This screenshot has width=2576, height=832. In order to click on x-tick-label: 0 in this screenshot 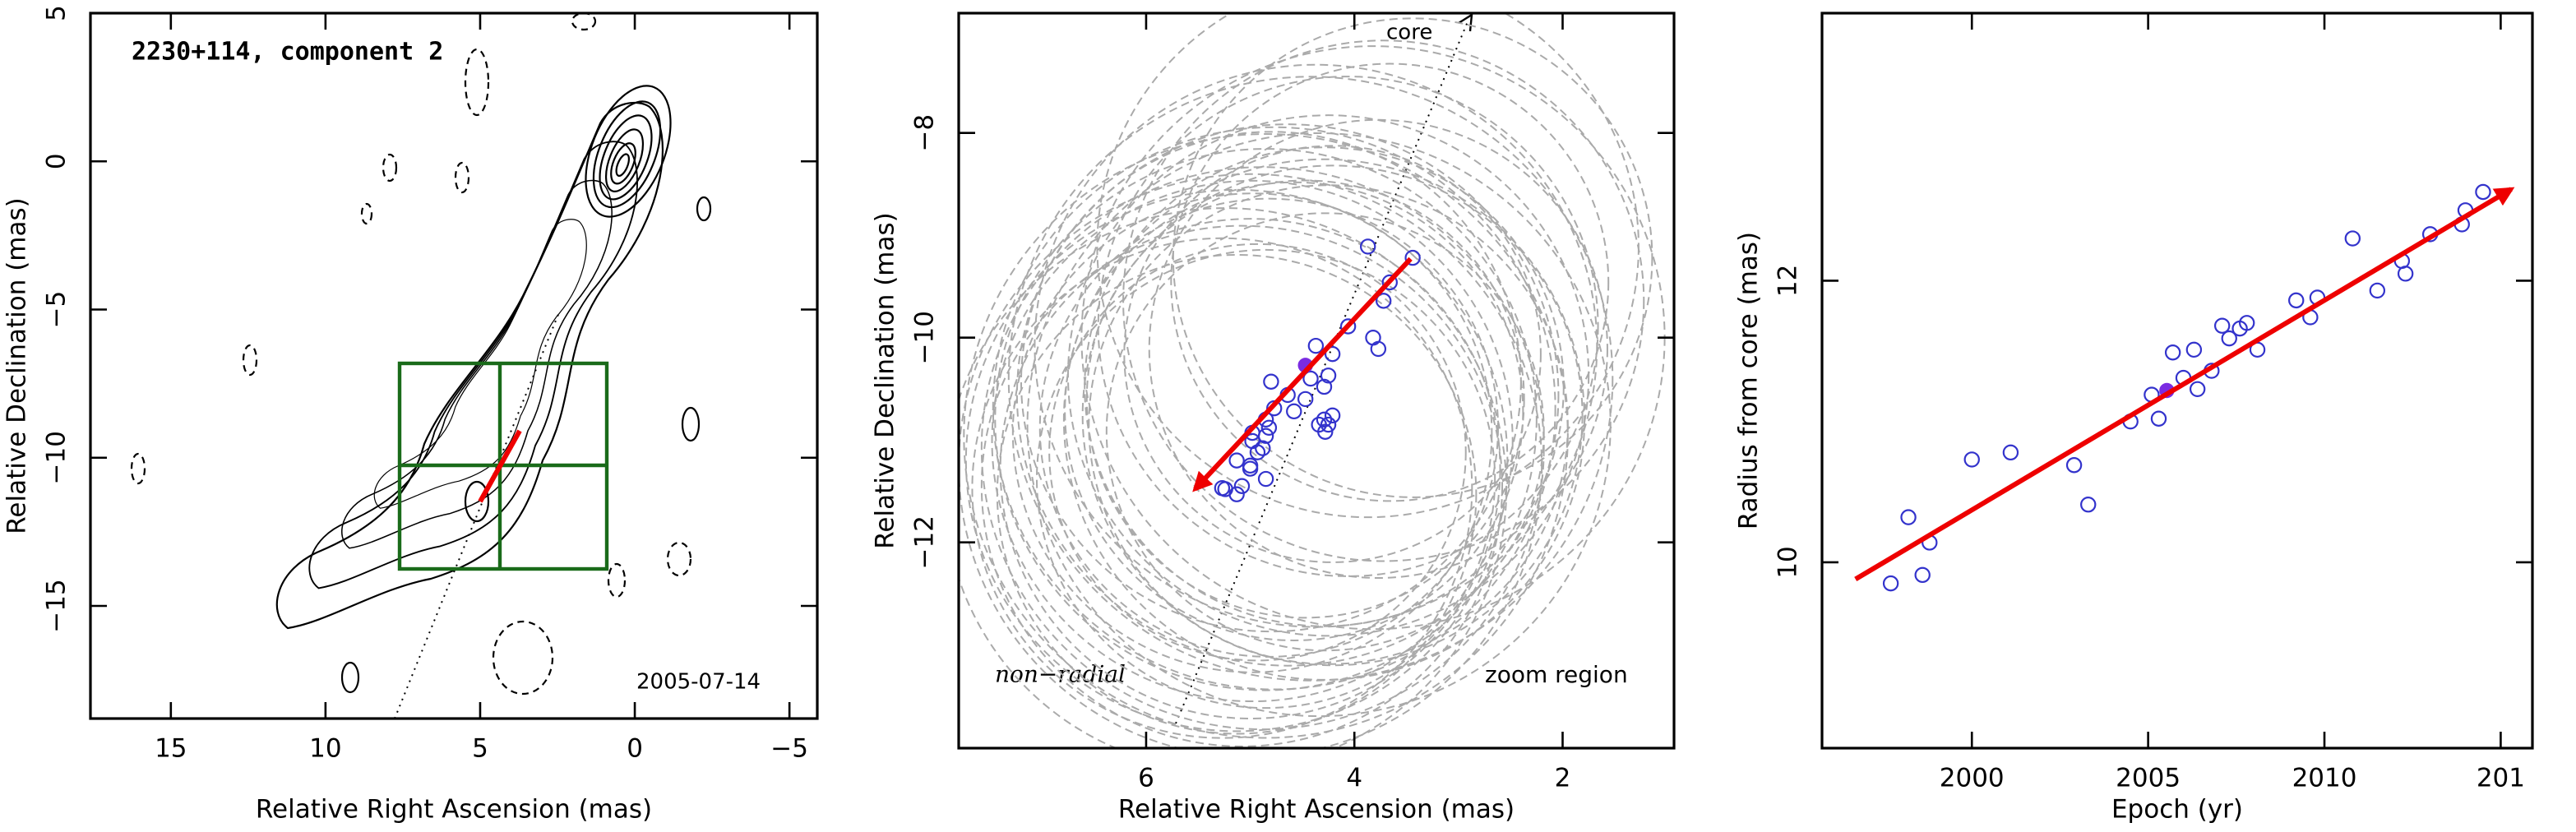, I will do `click(635, 749)`.